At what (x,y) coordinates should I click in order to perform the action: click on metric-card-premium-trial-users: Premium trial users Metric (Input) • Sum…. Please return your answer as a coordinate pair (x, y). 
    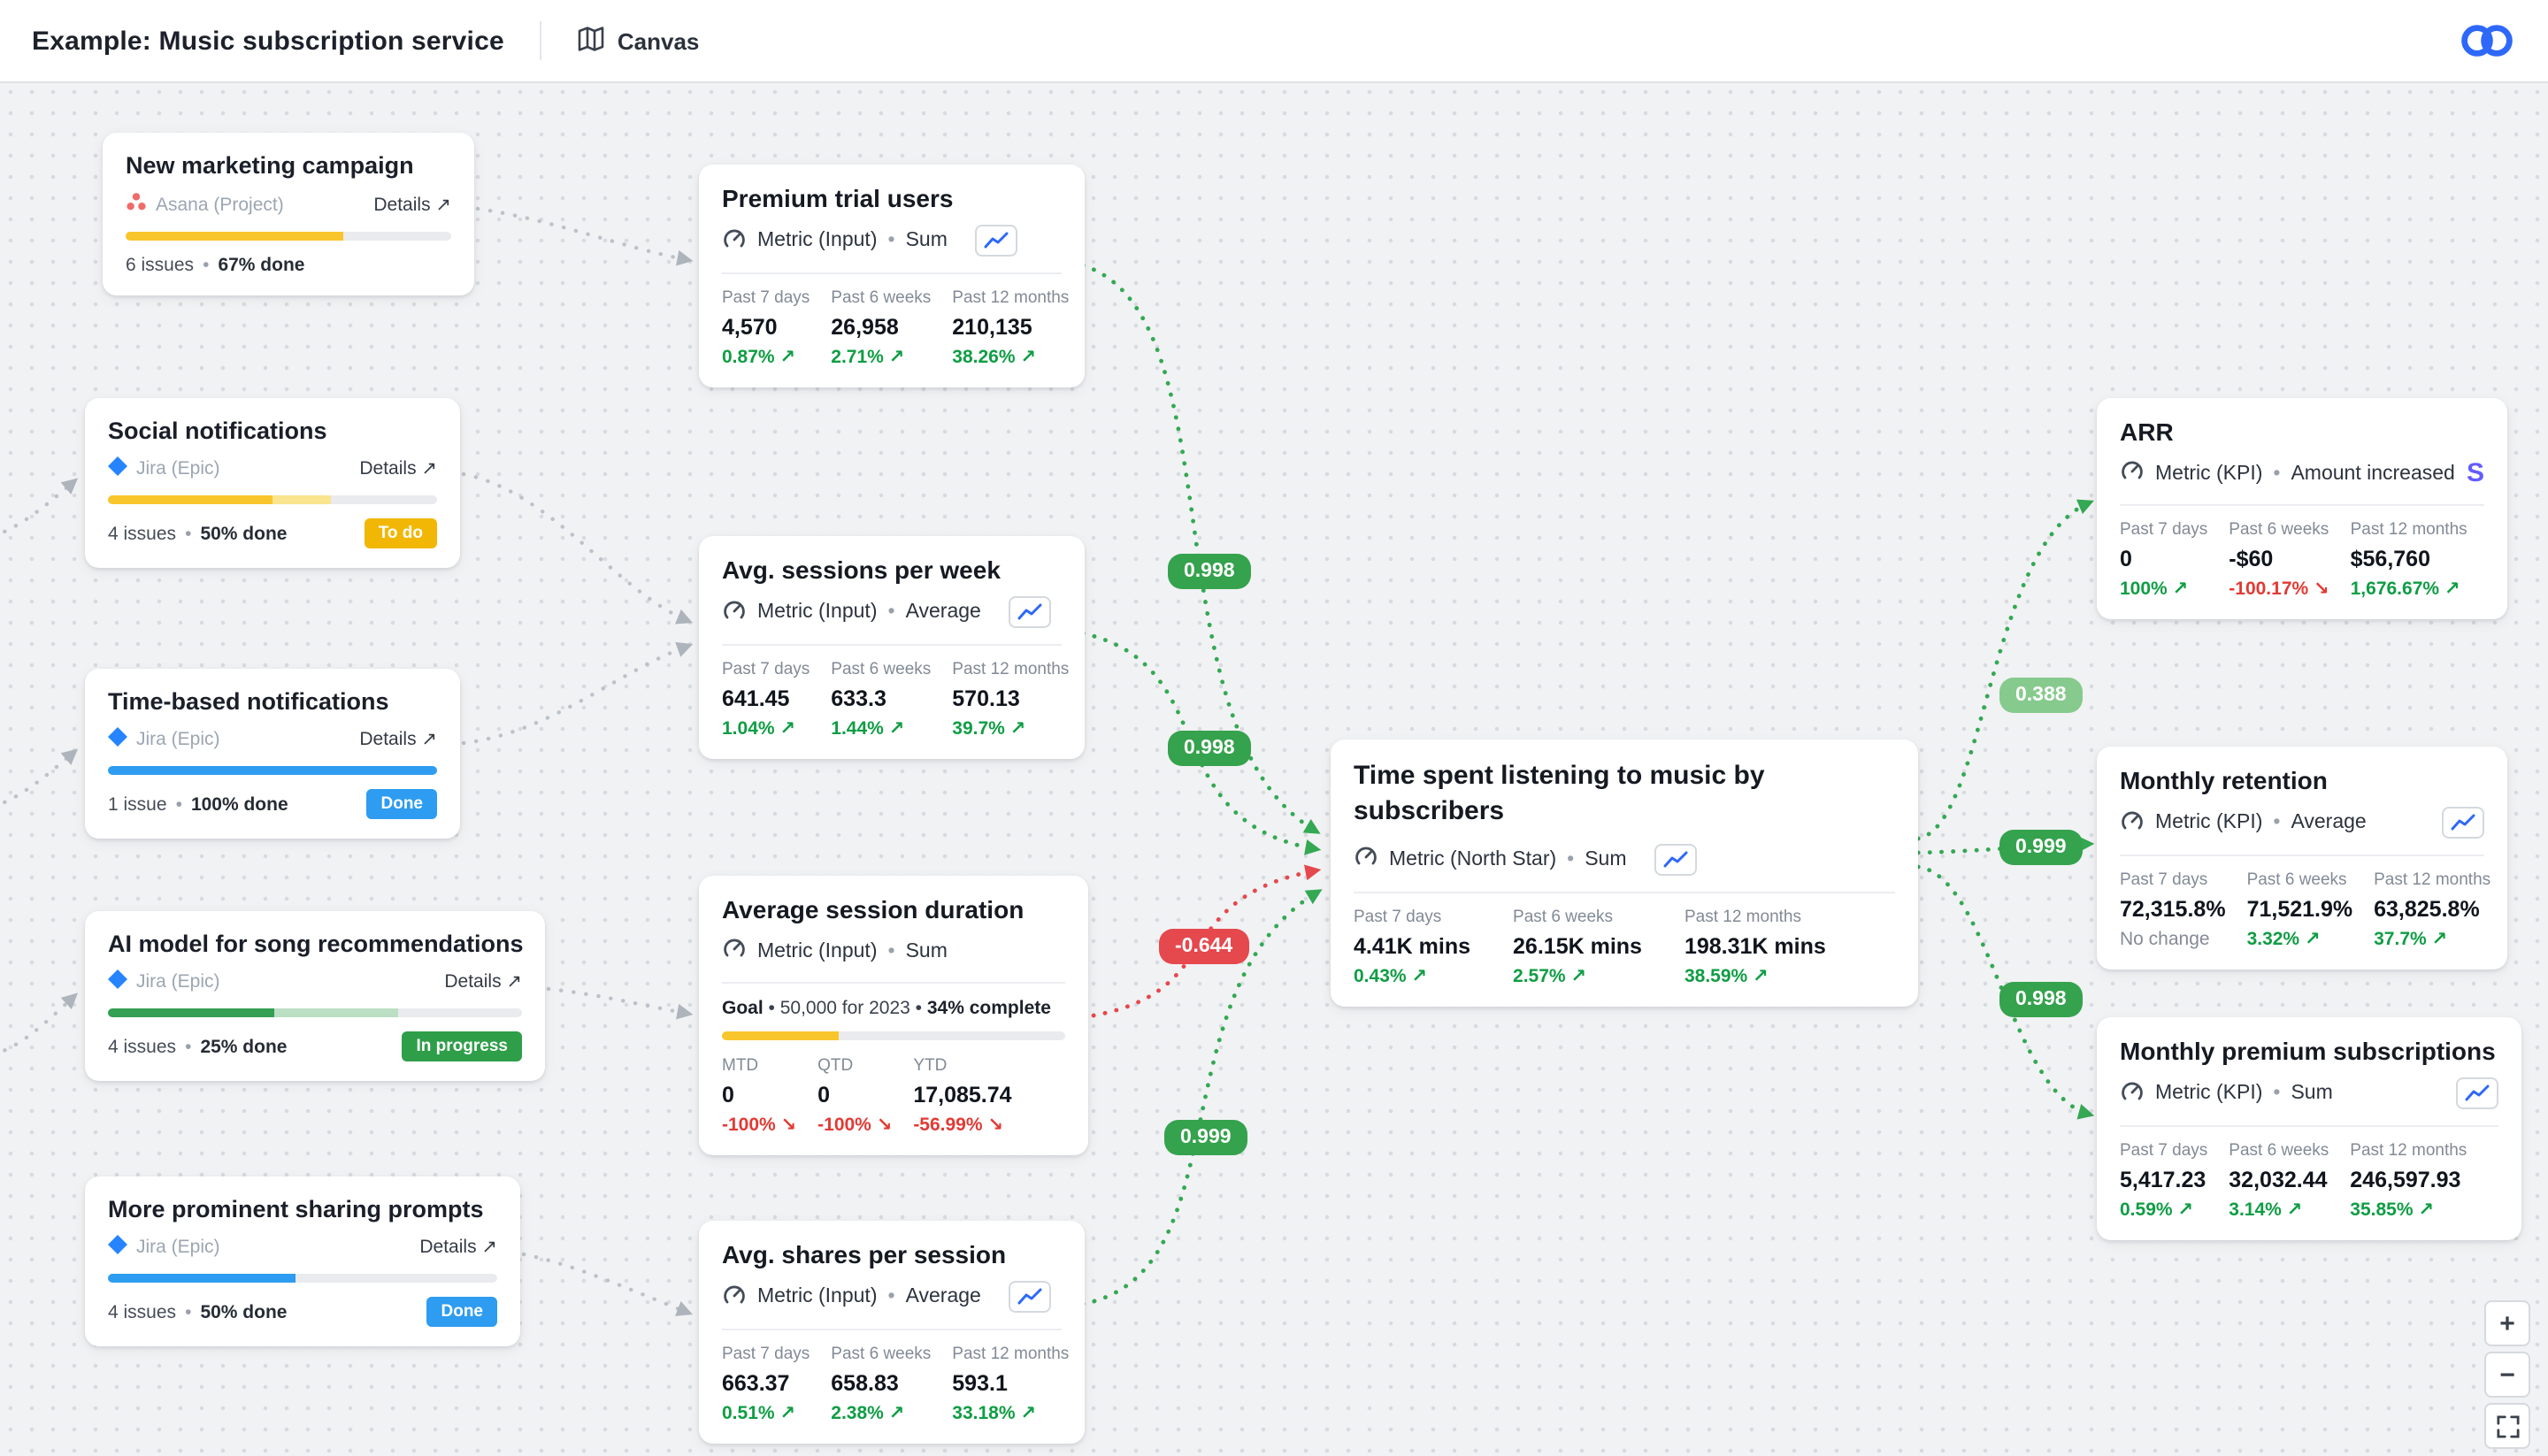
    Looking at the image, I should click on (892, 276).